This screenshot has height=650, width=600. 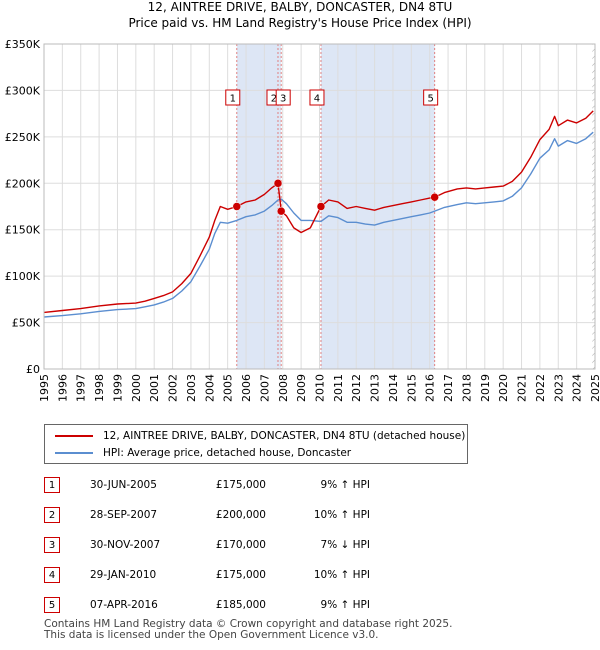 I want to click on table-row: 3 30-NOV-2007 £170,000 7% ↓ HPI, so click(x=244, y=547).